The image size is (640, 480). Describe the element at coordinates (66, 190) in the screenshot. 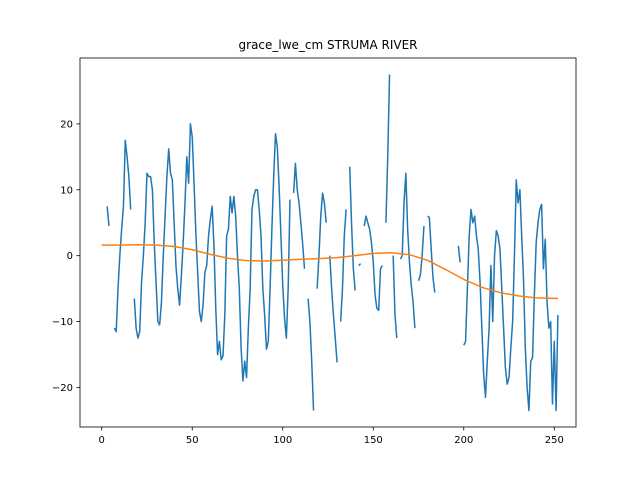

I see `y-tick-label: 10` at that location.